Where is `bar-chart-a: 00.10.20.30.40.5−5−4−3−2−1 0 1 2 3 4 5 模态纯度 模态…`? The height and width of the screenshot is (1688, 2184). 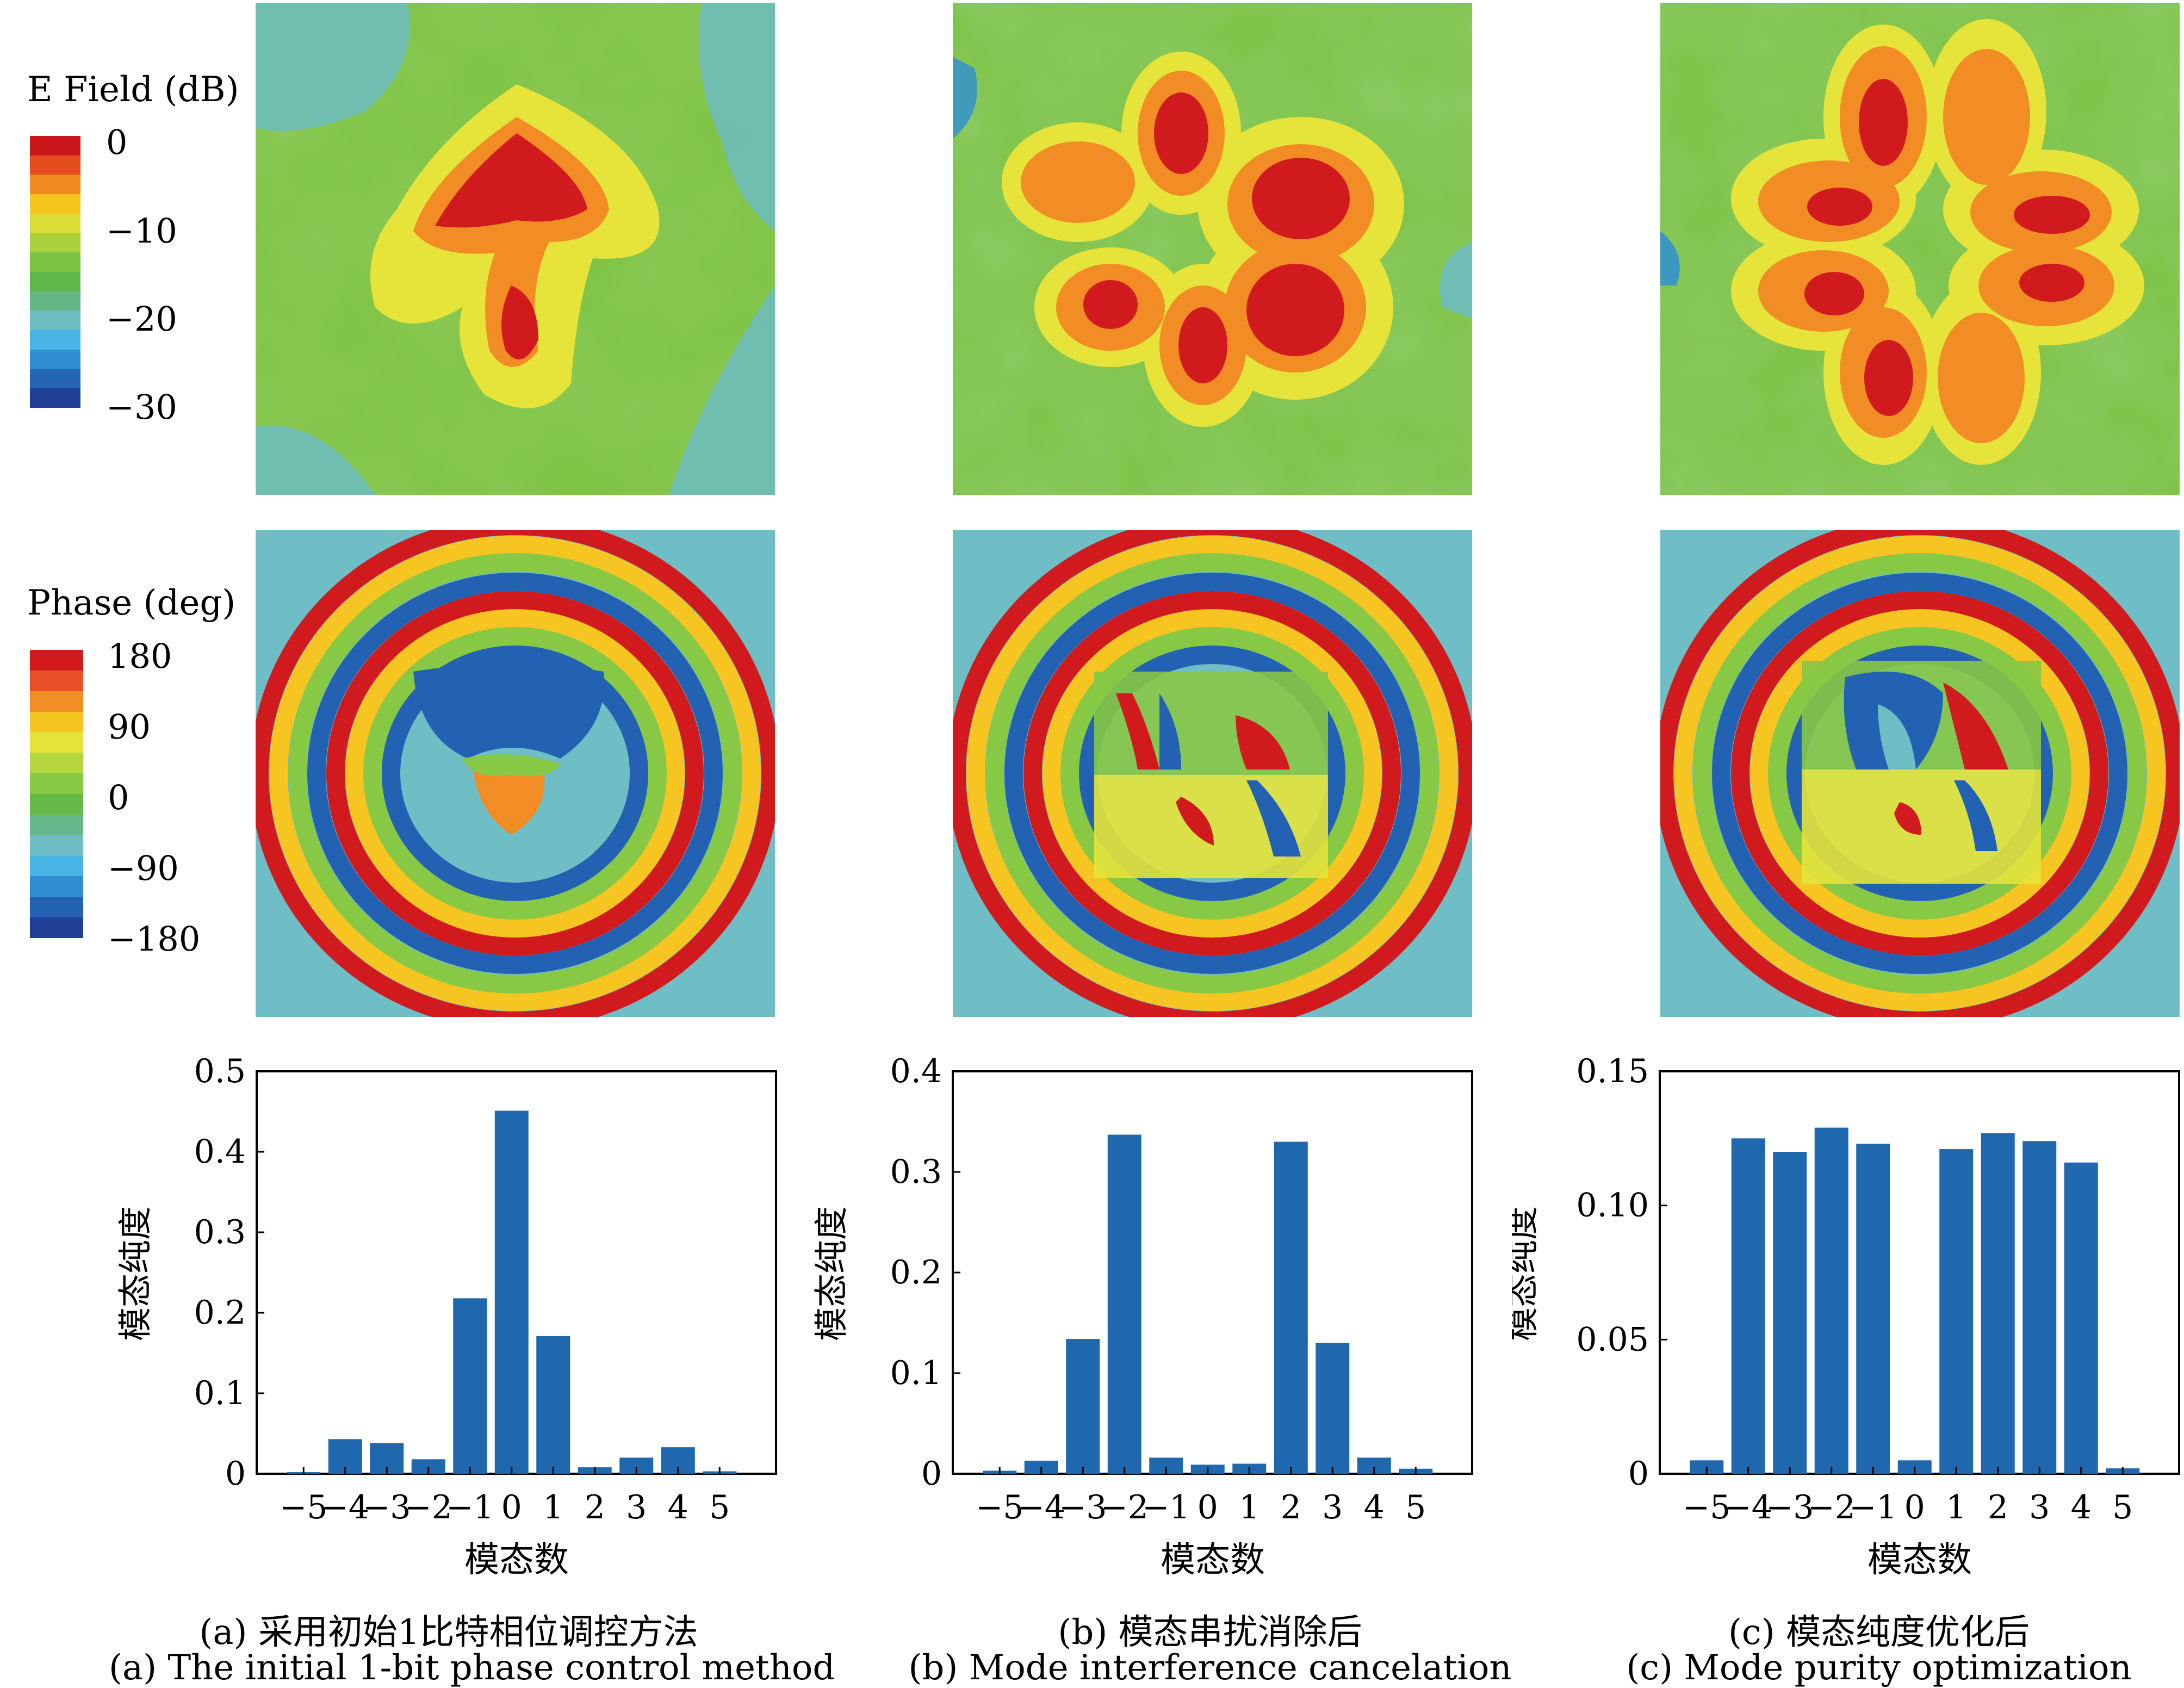 bar-chart-a: 00.10.20.30.40.5−5−4−3−2−1 0 1 2 3 4 5 模态纯度 模态… is located at coordinates (446, 1316).